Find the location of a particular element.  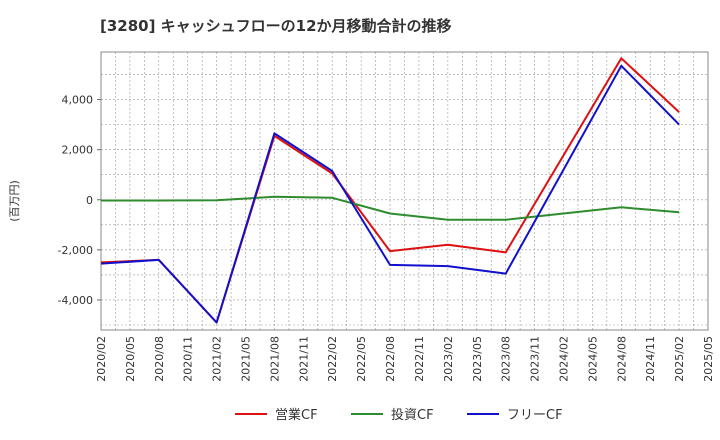

x-tick-label: 2024/05 is located at coordinates (592, 359).